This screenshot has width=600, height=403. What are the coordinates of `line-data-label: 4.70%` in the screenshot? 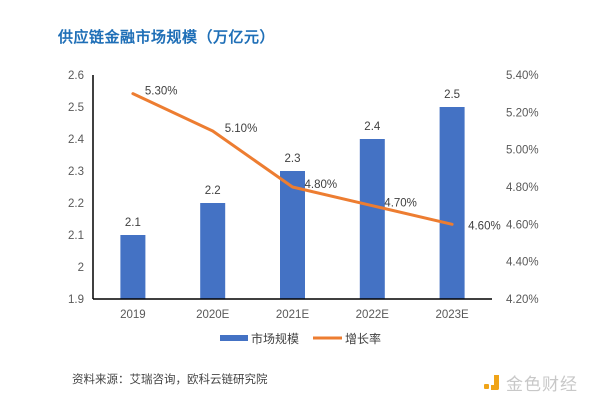 It's located at (400, 204).